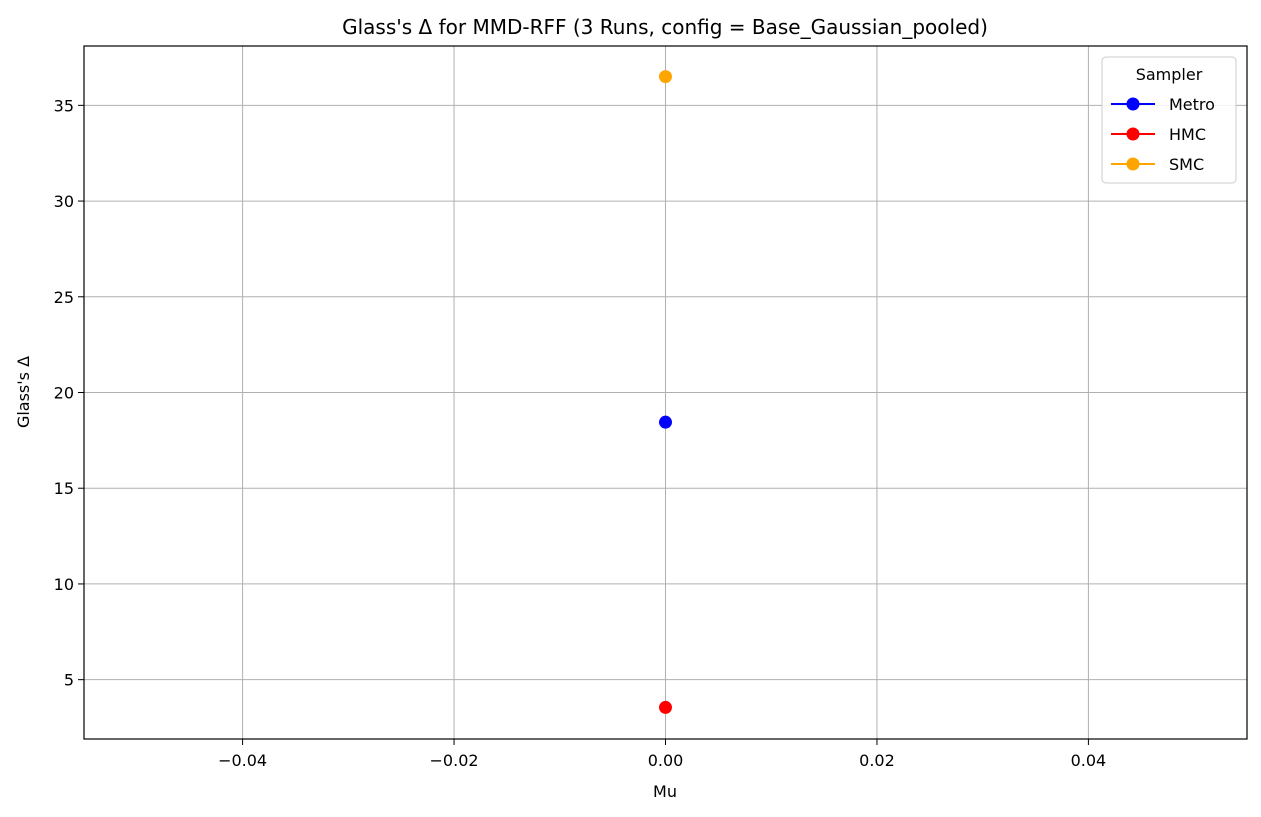  What do you see at coordinates (64, 488) in the screenshot?
I see `y-tick-label: 15` at bounding box center [64, 488].